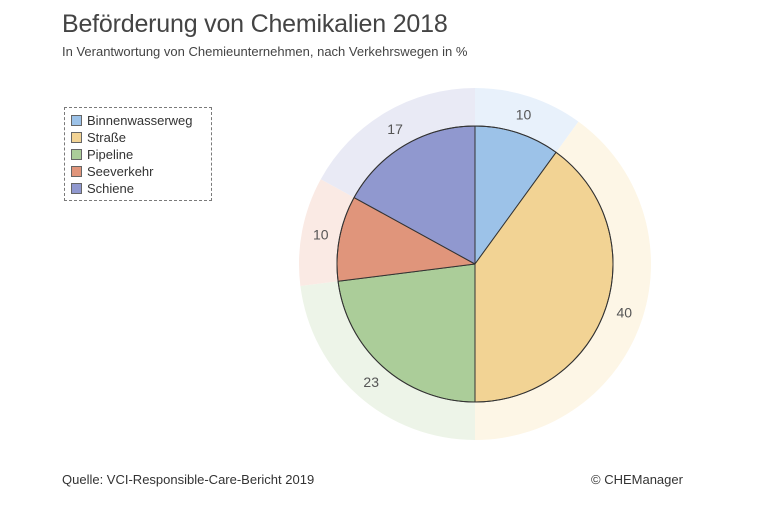 The height and width of the screenshot is (506, 760). Describe the element at coordinates (120, 171) in the screenshot. I see `legend-label: Seeverkehr` at that location.